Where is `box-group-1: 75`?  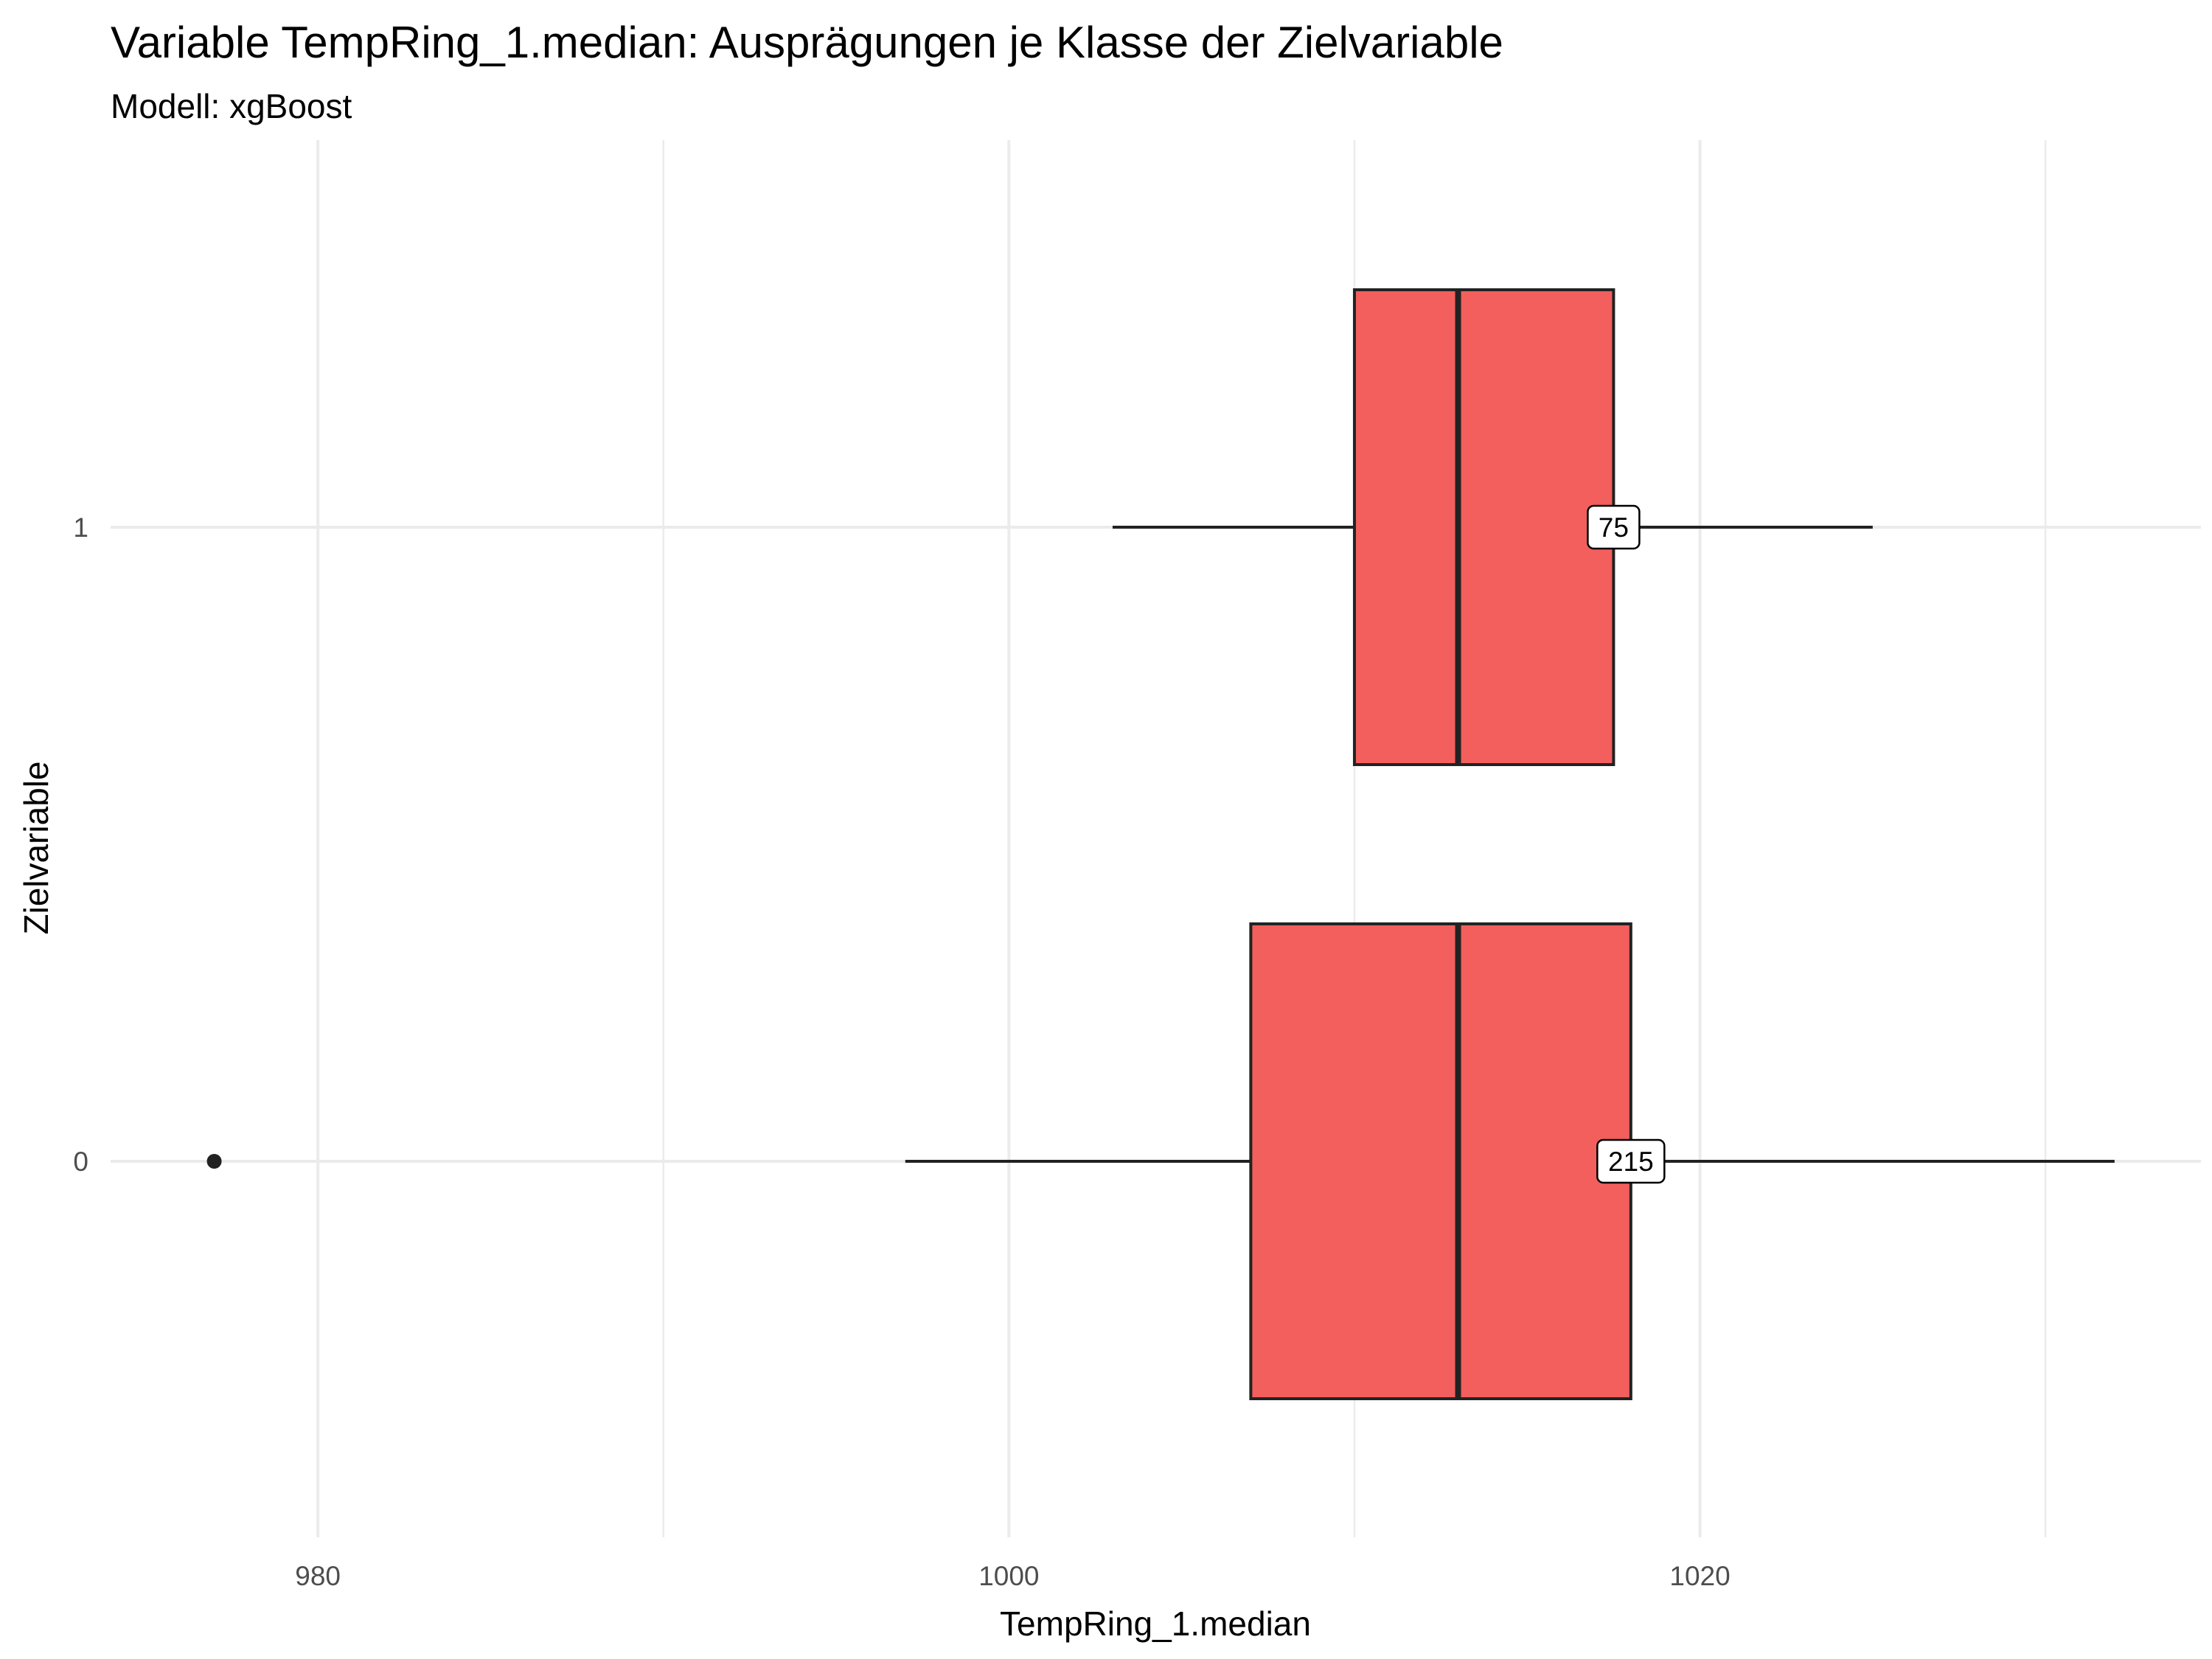
box-group-1: 75 is located at coordinates (1492, 527).